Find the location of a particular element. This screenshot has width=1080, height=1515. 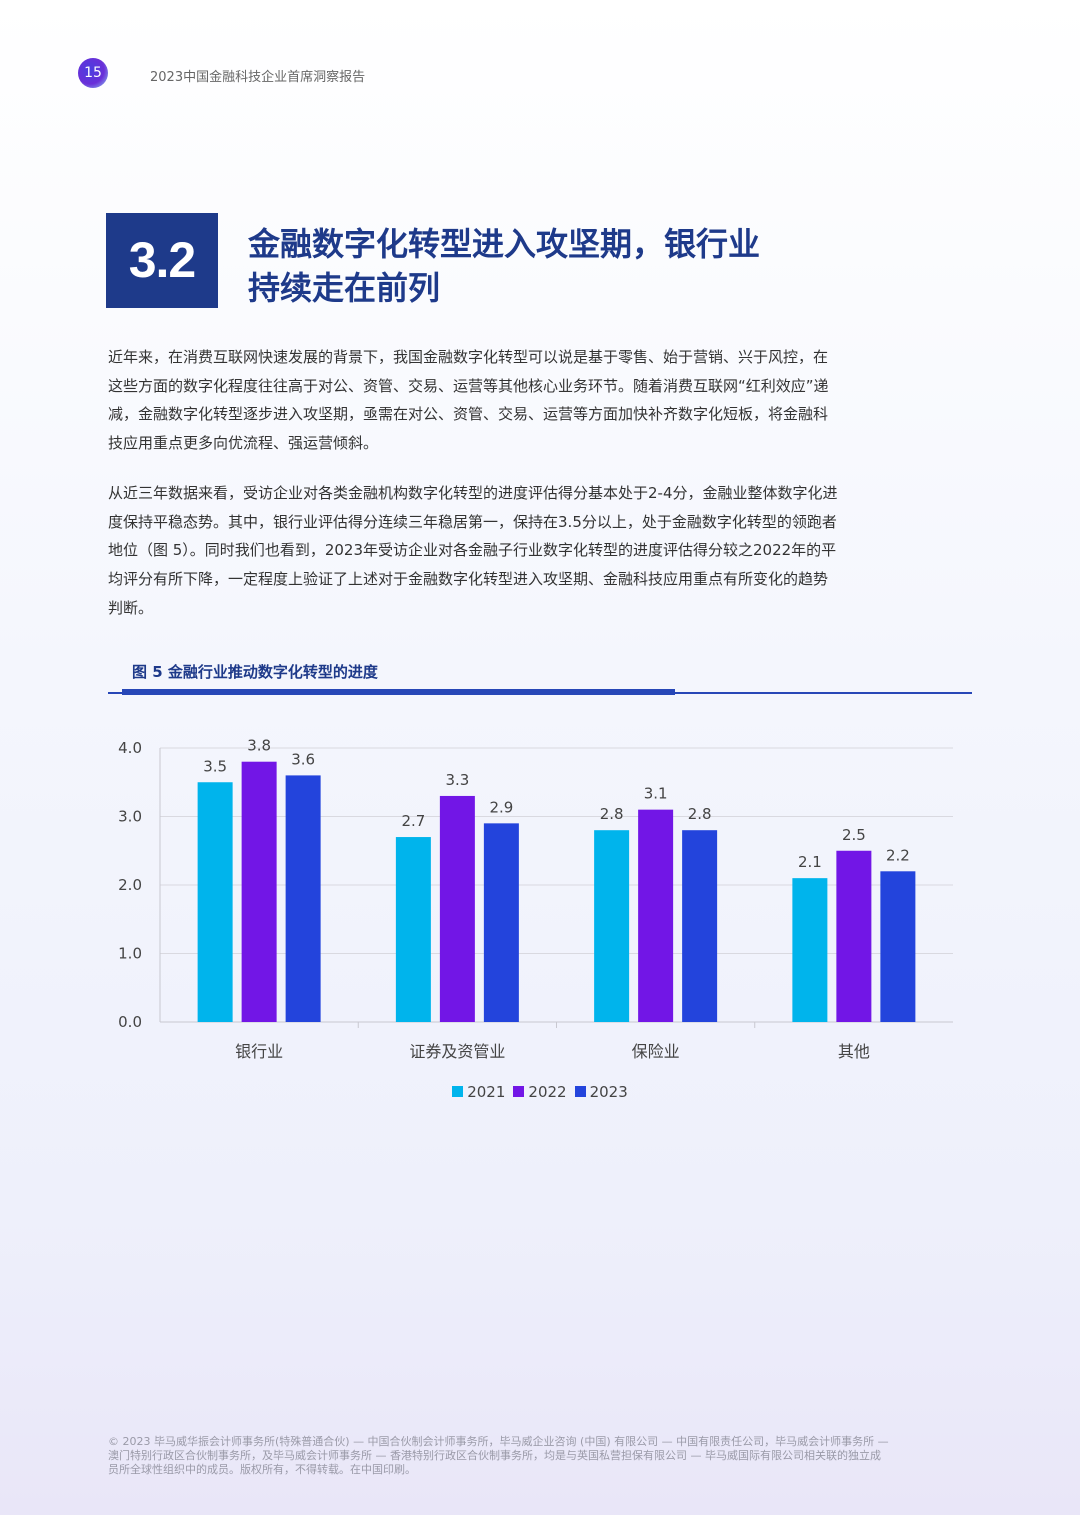

x-category-label: 保险业 is located at coordinates (656, 1051).